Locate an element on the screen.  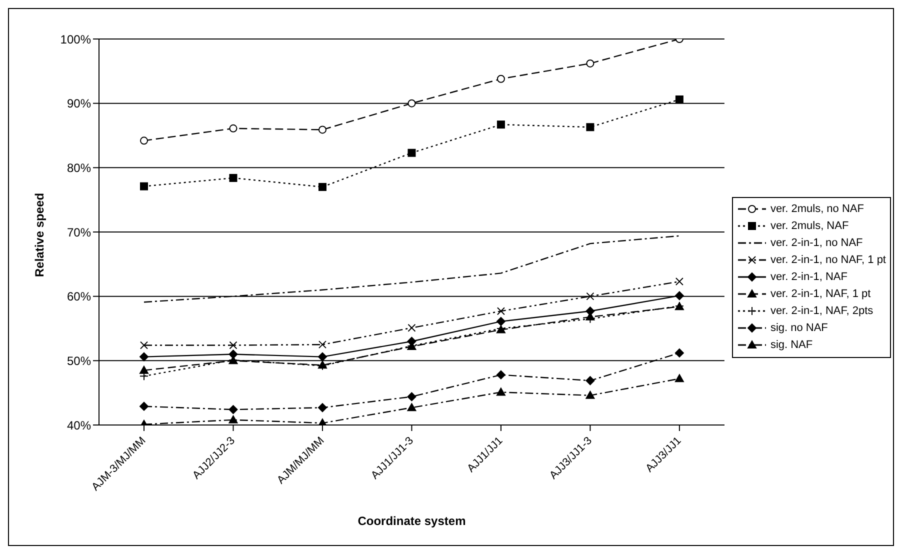
legend-label: sig. NAF is located at coordinates (791, 345).